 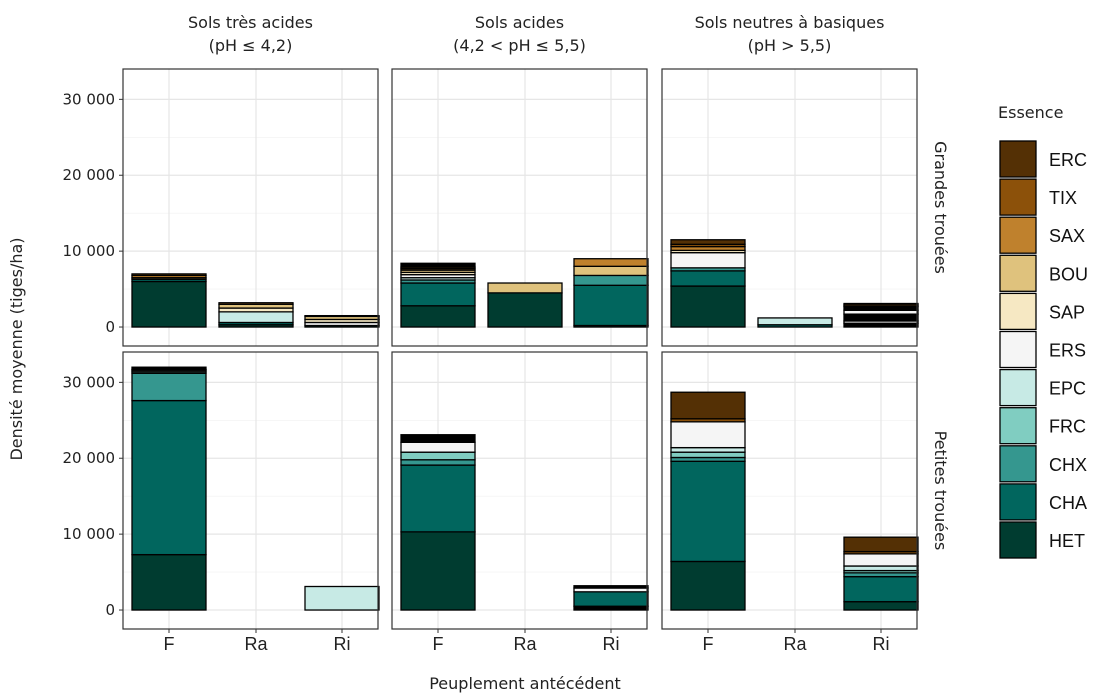 What do you see at coordinates (525, 683) in the screenshot?
I see `x-axis-title: Peuplement antécédent` at bounding box center [525, 683].